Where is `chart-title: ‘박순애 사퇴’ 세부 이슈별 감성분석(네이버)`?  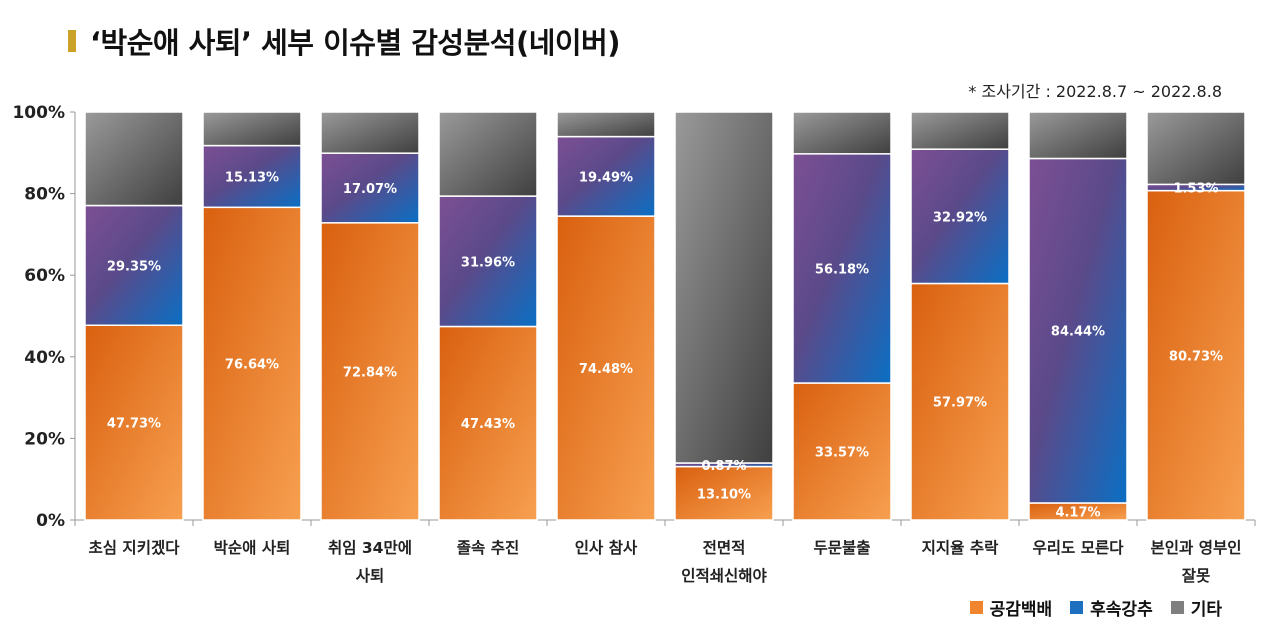 chart-title: ‘박순애 사퇴’ 세부 이슈별 감성분석(네이버) is located at coordinates (355, 43).